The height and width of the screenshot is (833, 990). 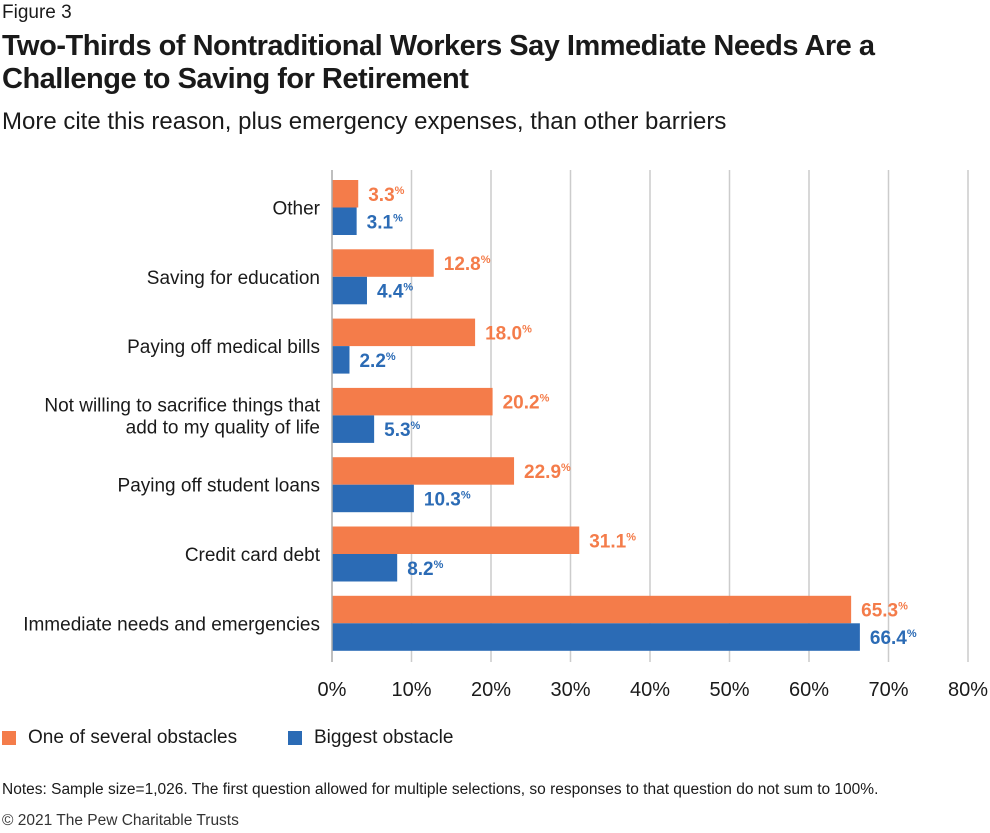 What do you see at coordinates (219, 486) in the screenshot?
I see `category-label: Paying off student loans` at bounding box center [219, 486].